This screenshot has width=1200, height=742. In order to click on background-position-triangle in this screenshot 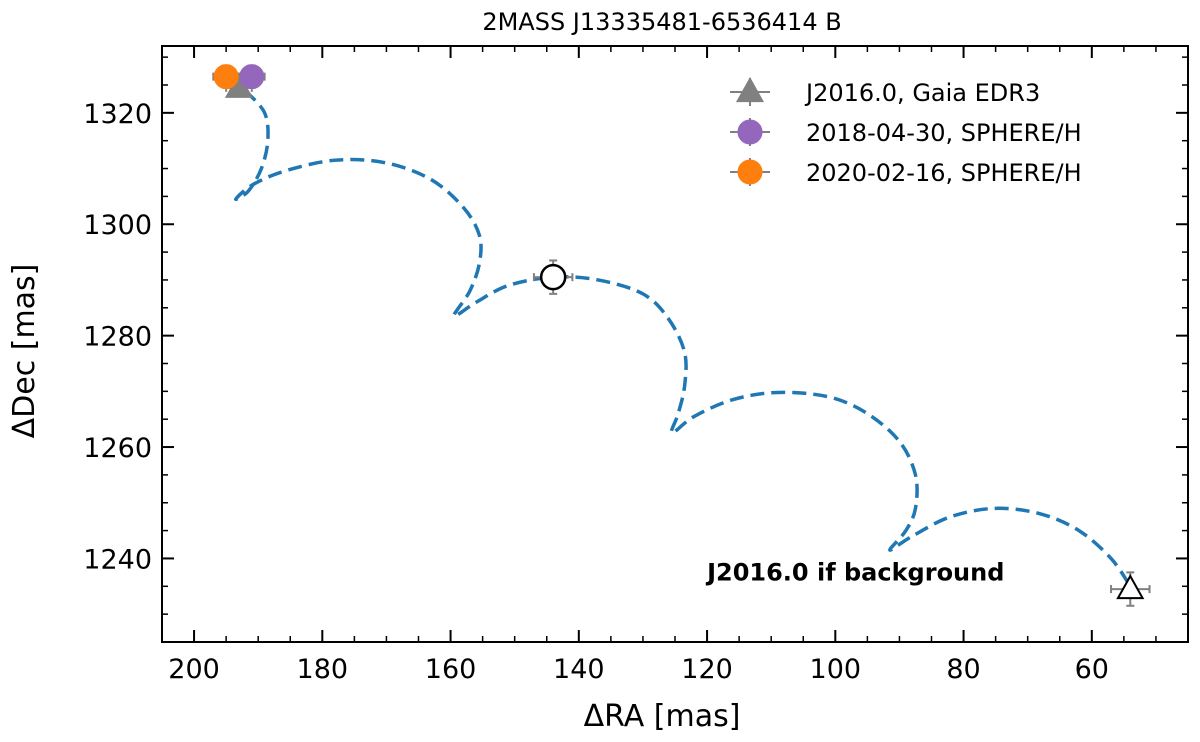, I will do `click(1130, 587)`.